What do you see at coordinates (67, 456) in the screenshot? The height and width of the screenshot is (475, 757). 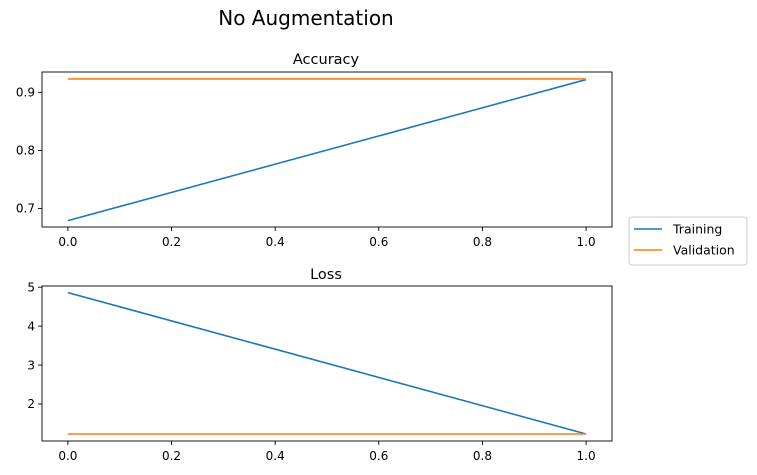 I see `loss-x-tick-label: 0.0` at bounding box center [67, 456].